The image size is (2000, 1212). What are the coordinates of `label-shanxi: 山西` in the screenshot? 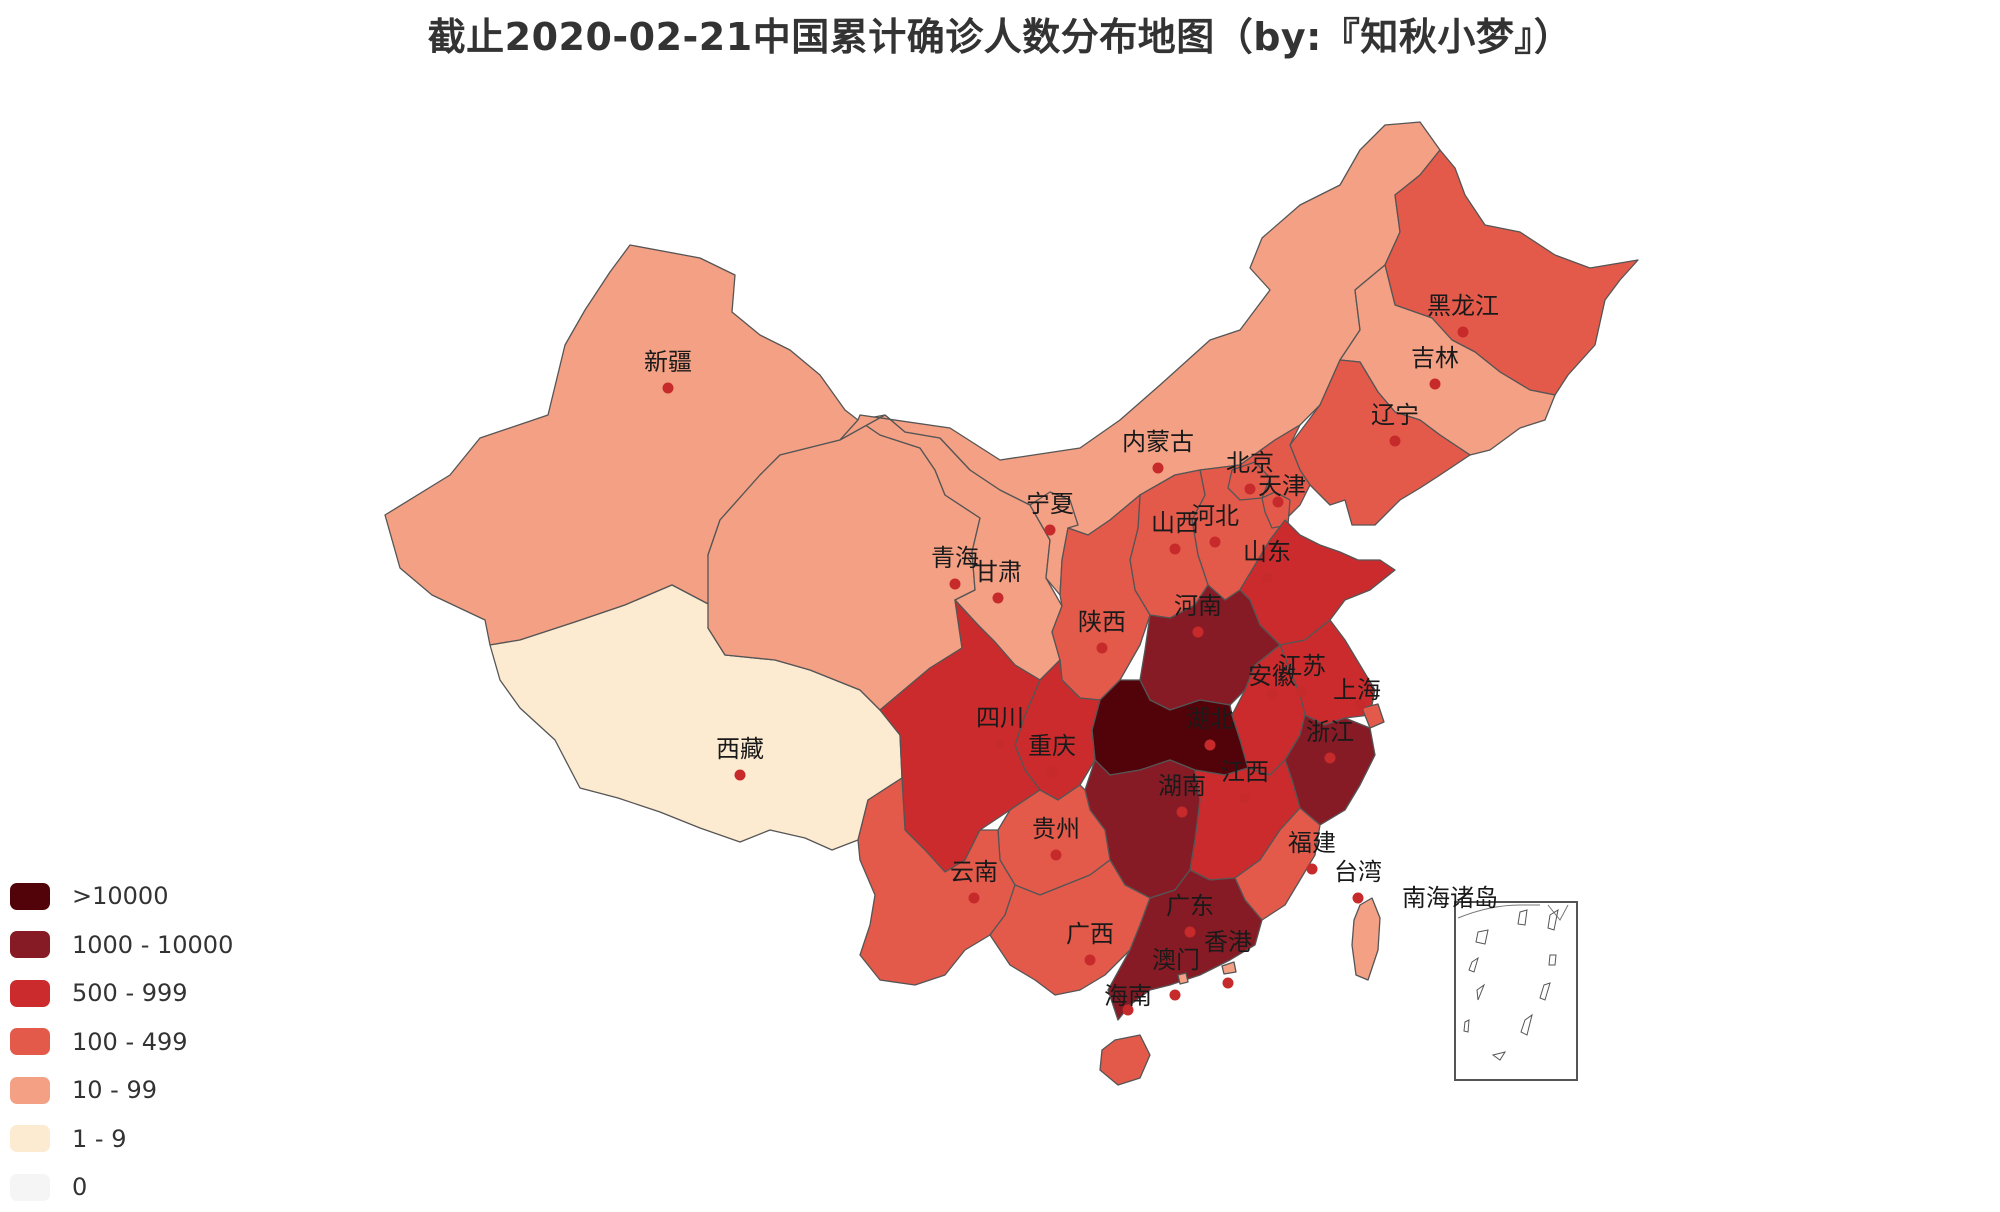 It's located at (1175, 523).